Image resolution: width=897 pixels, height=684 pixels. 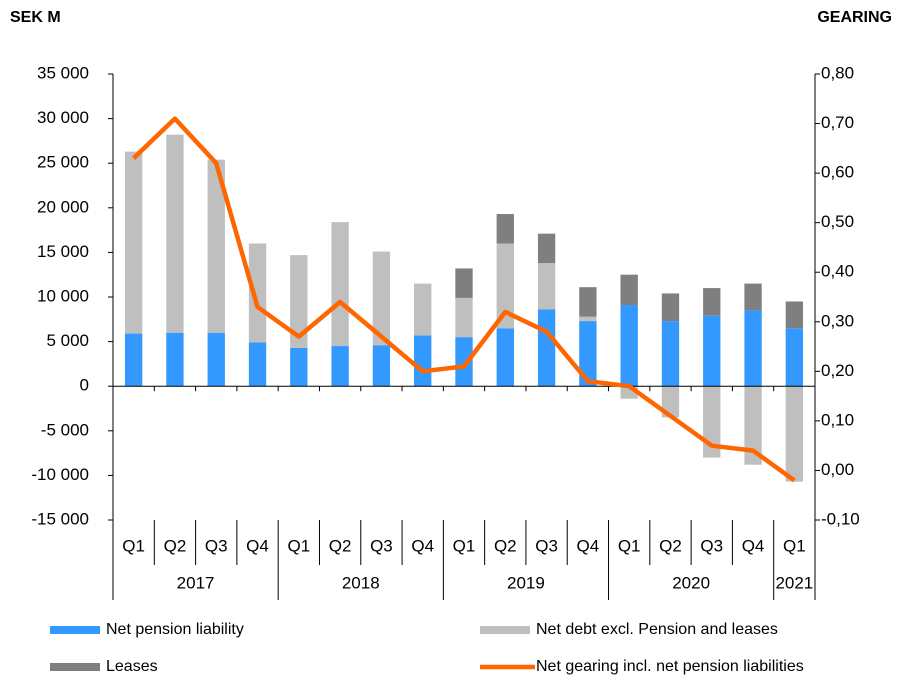 What do you see at coordinates (837, 172) in the screenshot?
I see `y2-tick-label: 0,60` at bounding box center [837, 172].